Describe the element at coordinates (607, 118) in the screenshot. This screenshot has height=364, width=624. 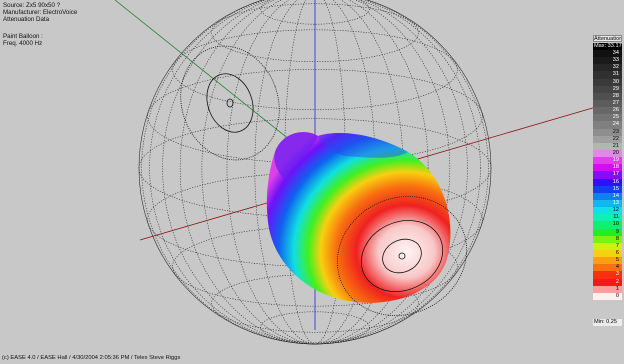
I see `legend-row: 25` at that location.